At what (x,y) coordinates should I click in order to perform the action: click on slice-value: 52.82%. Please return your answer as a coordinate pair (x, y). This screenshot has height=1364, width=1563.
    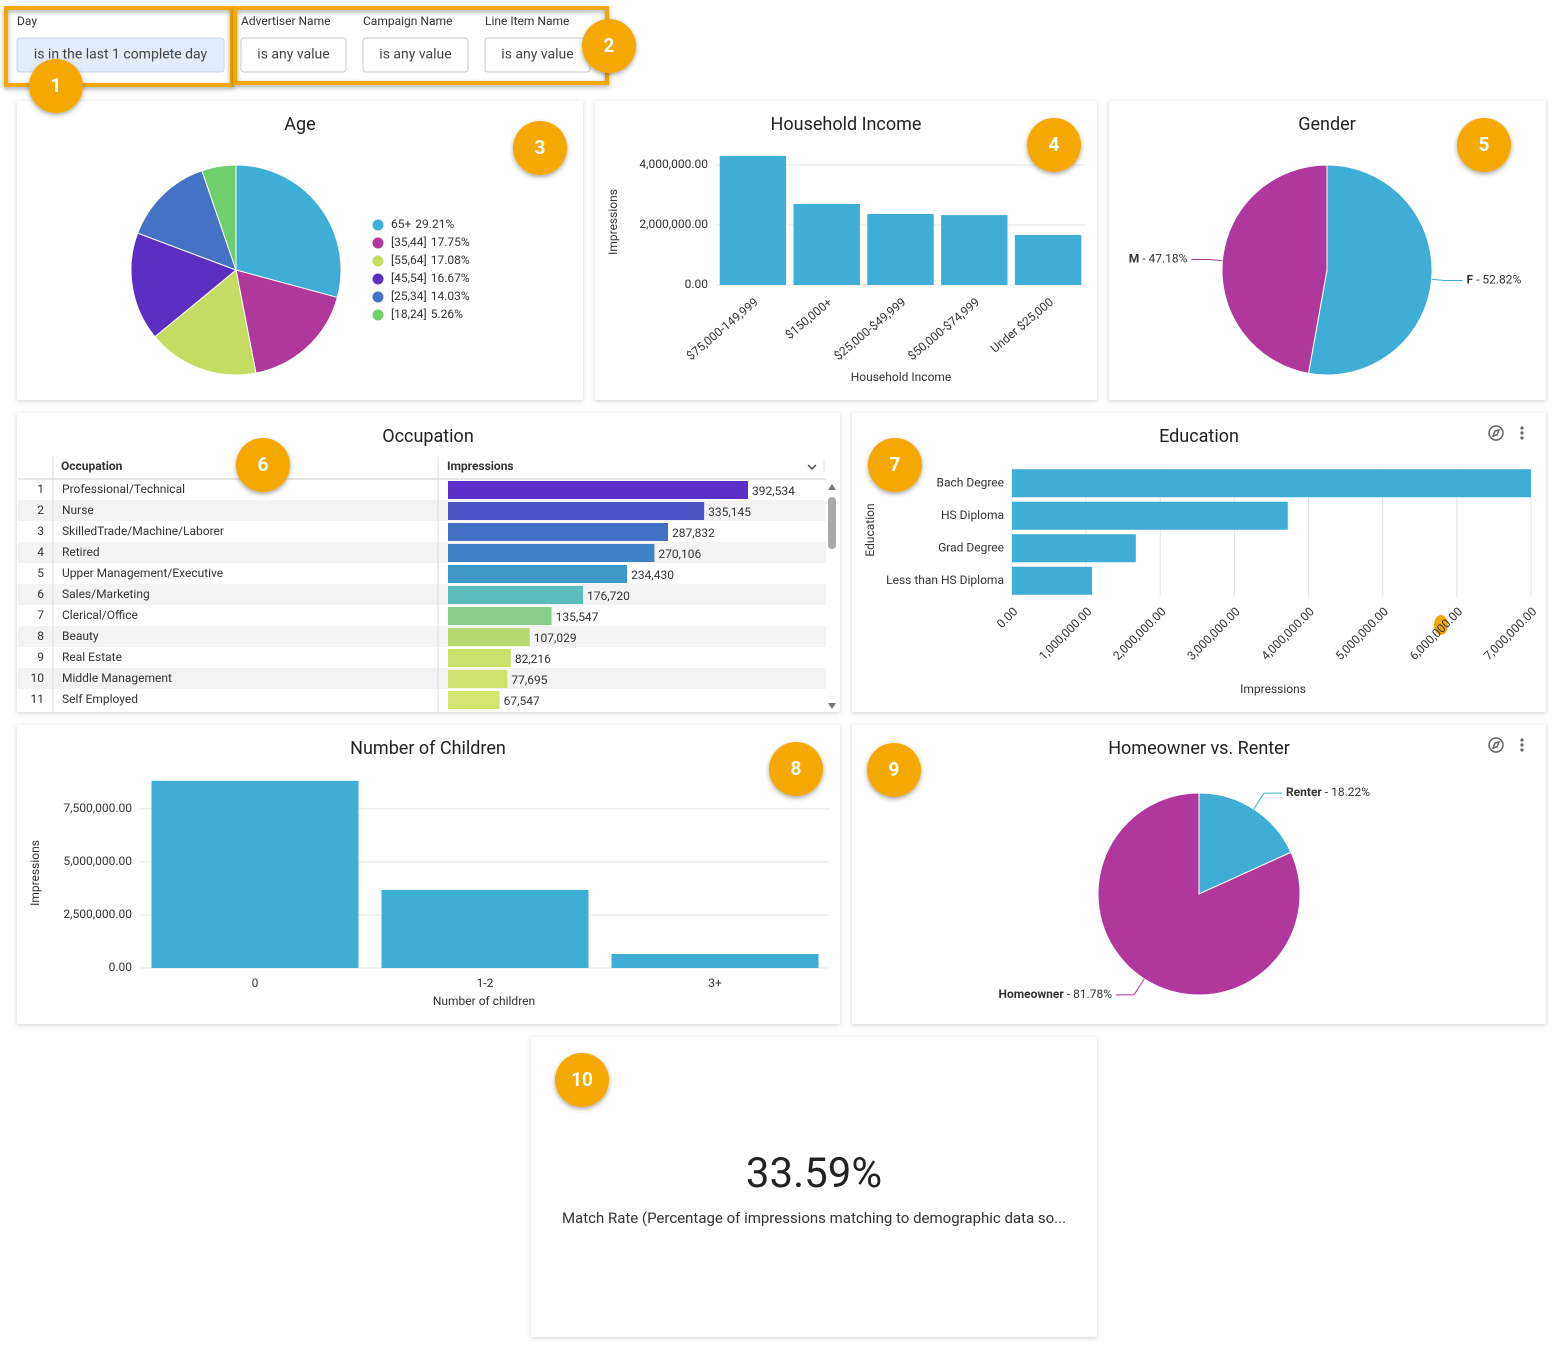
    Looking at the image, I should click on (1501, 280).